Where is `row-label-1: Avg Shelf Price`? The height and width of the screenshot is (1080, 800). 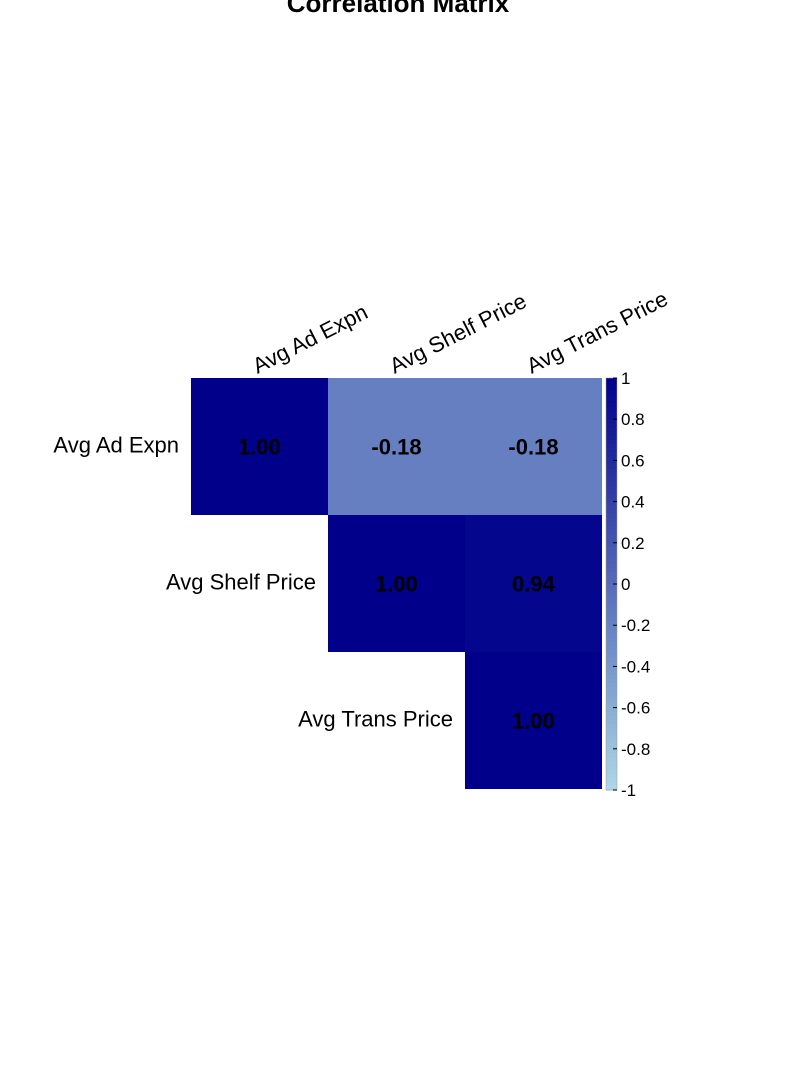 row-label-1: Avg Shelf Price is located at coordinates (241, 582).